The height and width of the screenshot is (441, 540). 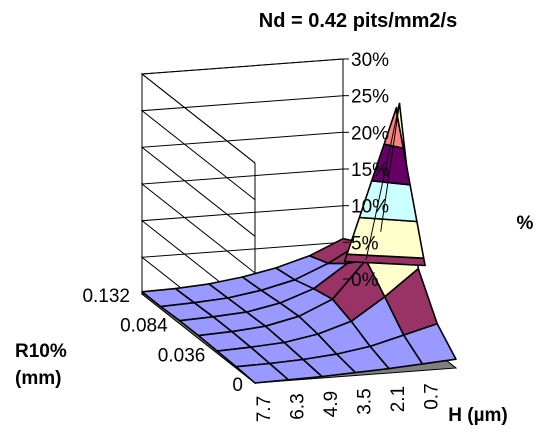 I want to click on peak-ridge, so click(x=382, y=182).